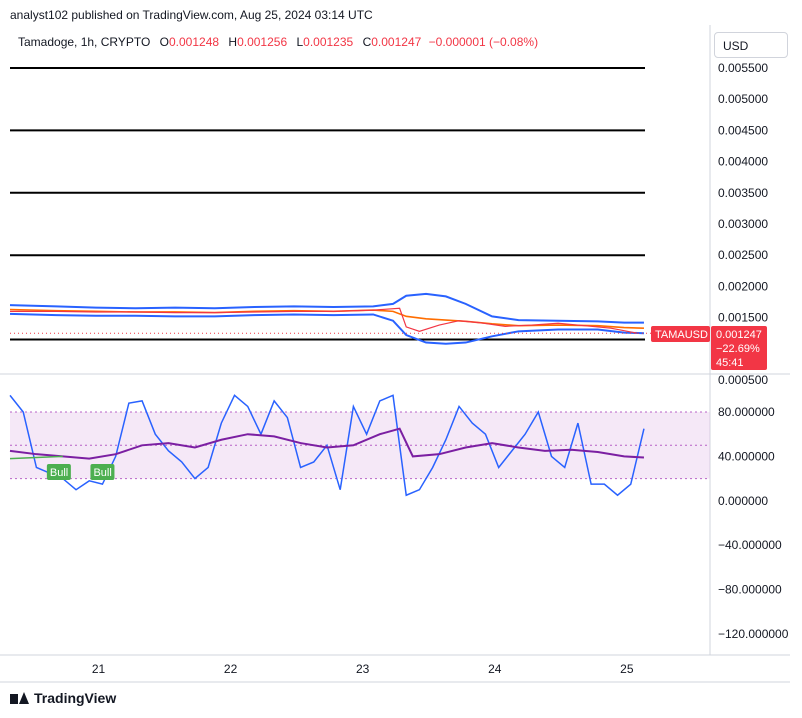 The width and height of the screenshot is (802, 718). Describe the element at coordinates (750, 590) in the screenshot. I see `oscillator-tick-label: −80.000000` at that location.